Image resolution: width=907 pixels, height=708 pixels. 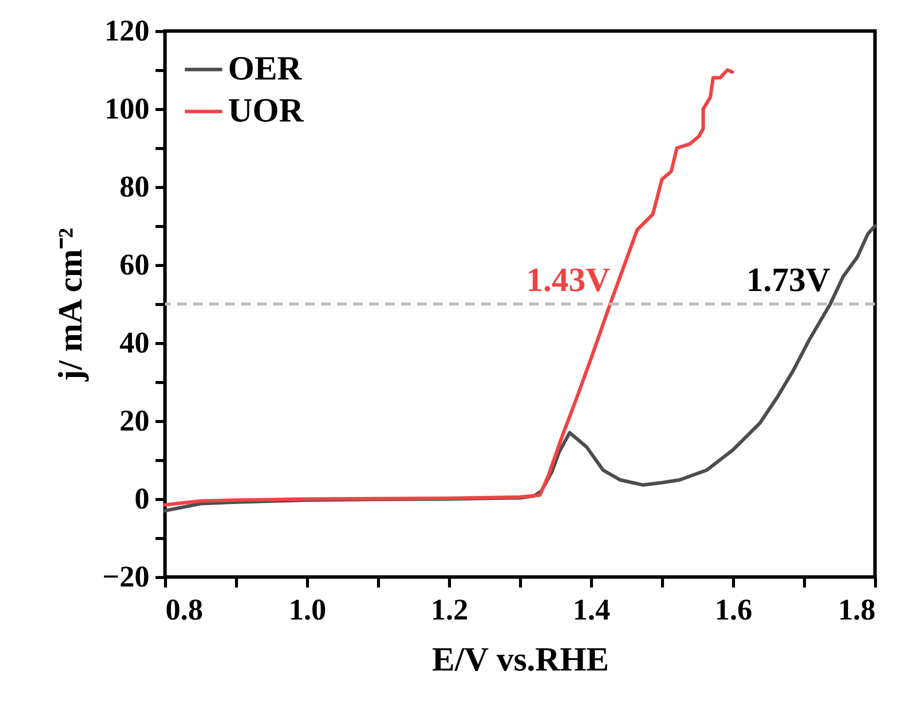 What do you see at coordinates (135, 343) in the screenshot?
I see `y-tick-label: 40` at bounding box center [135, 343].